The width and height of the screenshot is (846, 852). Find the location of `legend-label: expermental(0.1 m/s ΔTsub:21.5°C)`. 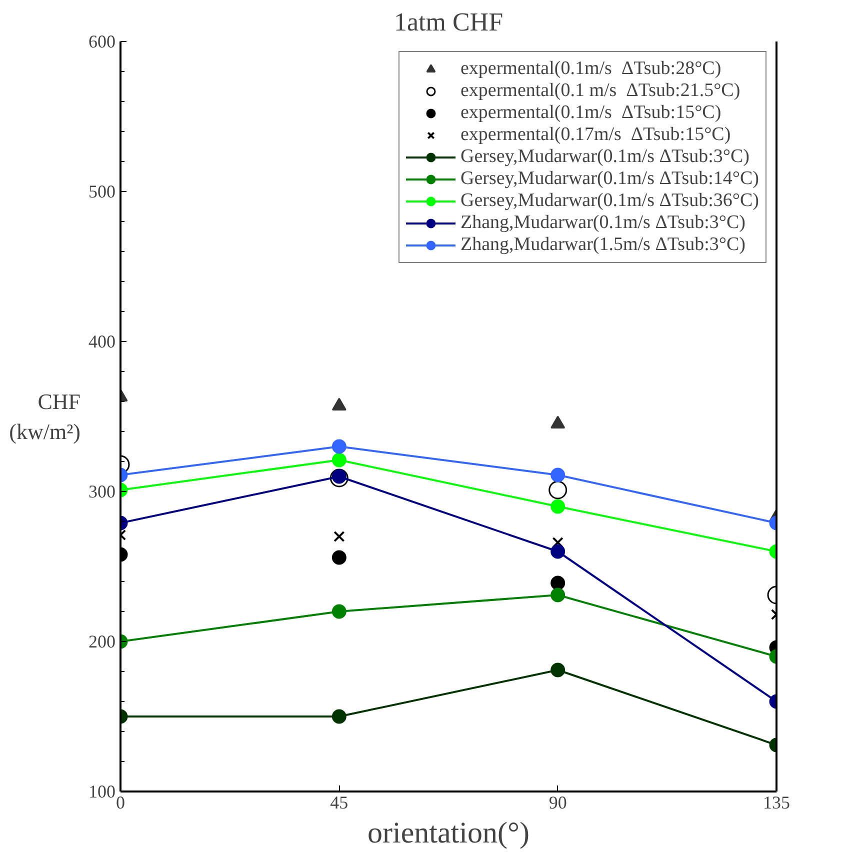

legend-label: expermental(0.1 m/s ΔTsub:21.5°C) is located at coordinates (600, 91).